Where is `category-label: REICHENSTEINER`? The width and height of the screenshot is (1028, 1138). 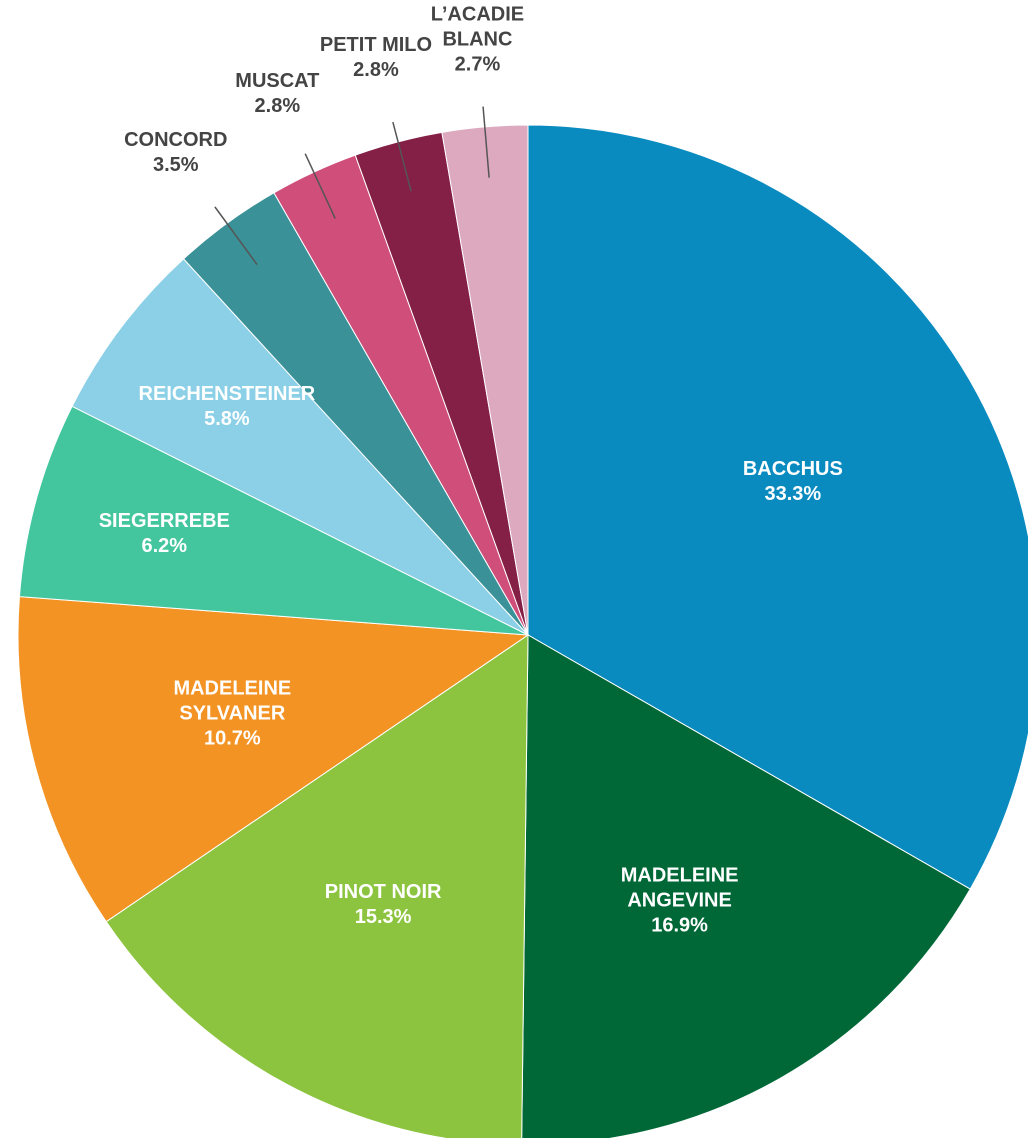
category-label: REICHENSTEINER is located at coordinates (227, 394).